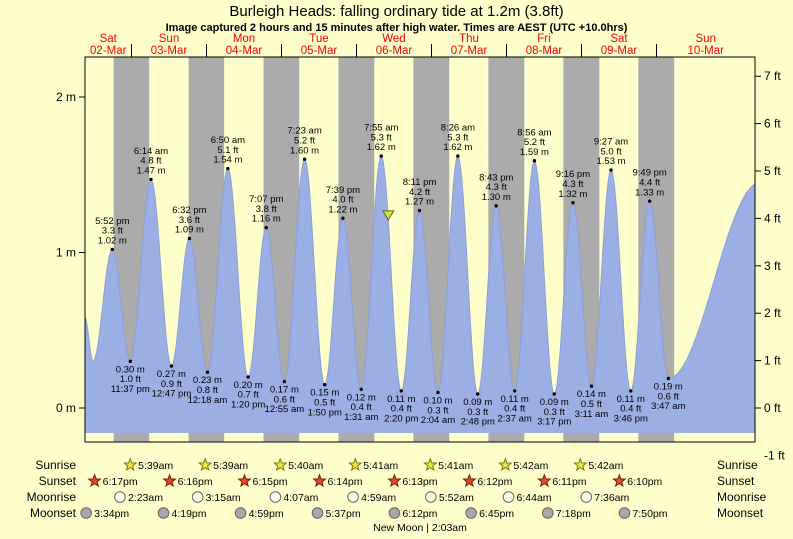 The width and height of the screenshot is (793, 539). I want to click on low-tide-label: 2:04 am, so click(438, 420).